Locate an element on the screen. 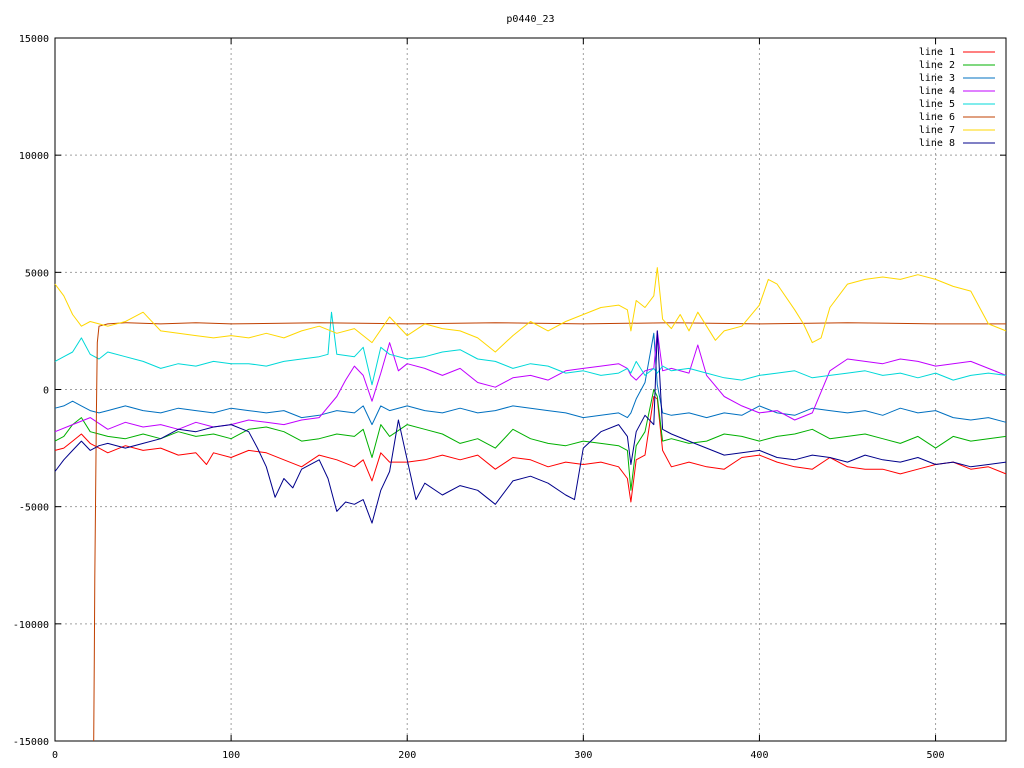 The width and height of the screenshot is (1024, 768). y-tick-label: -5000 is located at coordinates (34, 508).